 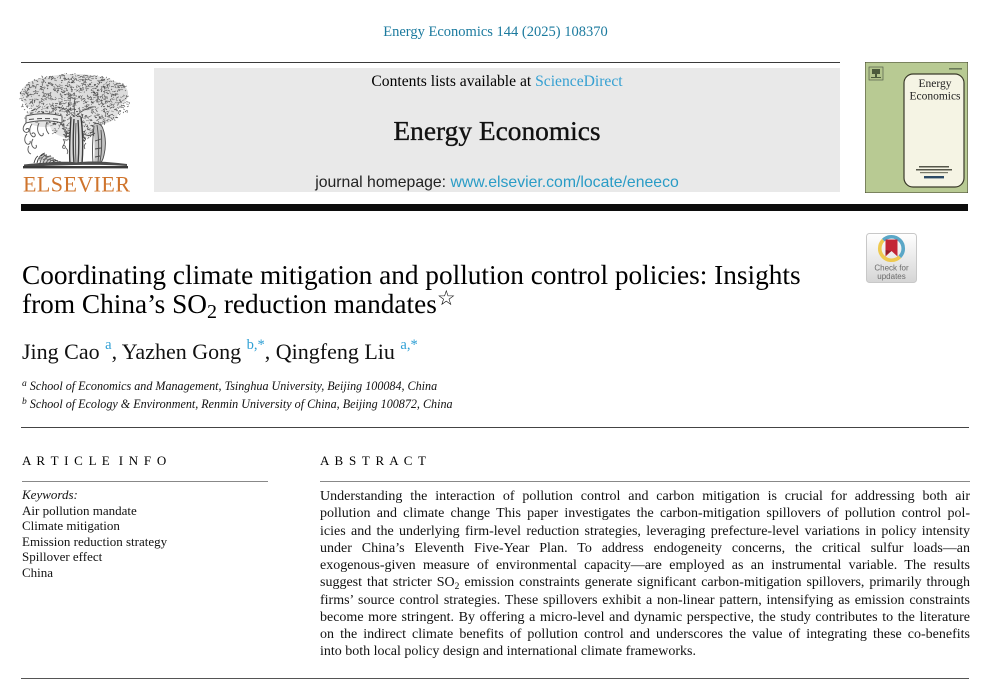 I want to click on svg-text: Economics, so click(x=935, y=97).